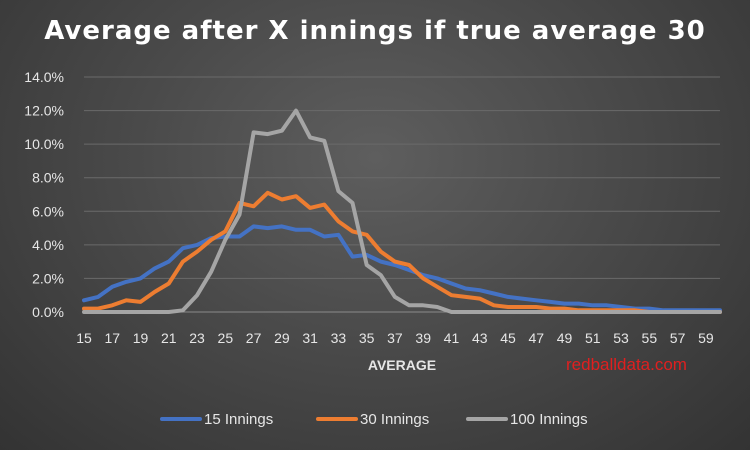  Describe the element at coordinates (367, 338) in the screenshot. I see `x-tick-label: 35` at that location.